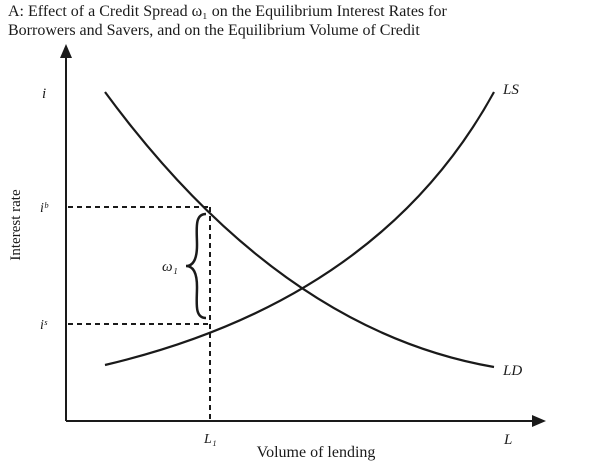 This screenshot has width=593, height=464. What do you see at coordinates (512, 371) in the screenshot?
I see `demand-curve-label: LD` at bounding box center [512, 371].